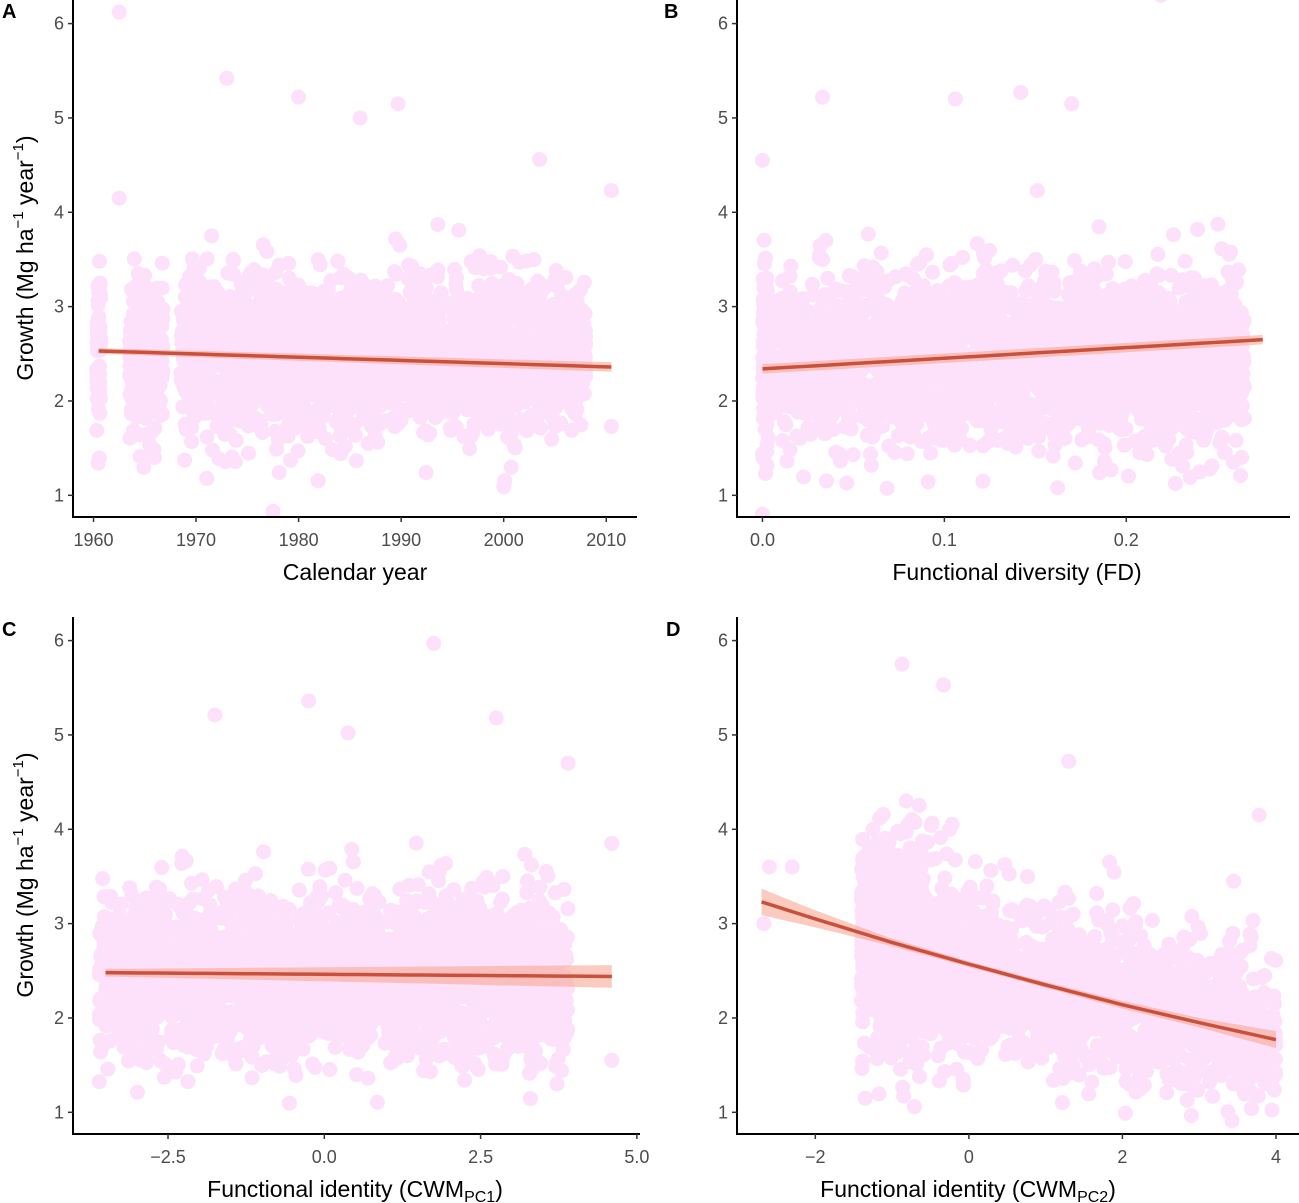 The width and height of the screenshot is (1299, 1203). I want to click on y-tick-label: 6, so click(59, 24).